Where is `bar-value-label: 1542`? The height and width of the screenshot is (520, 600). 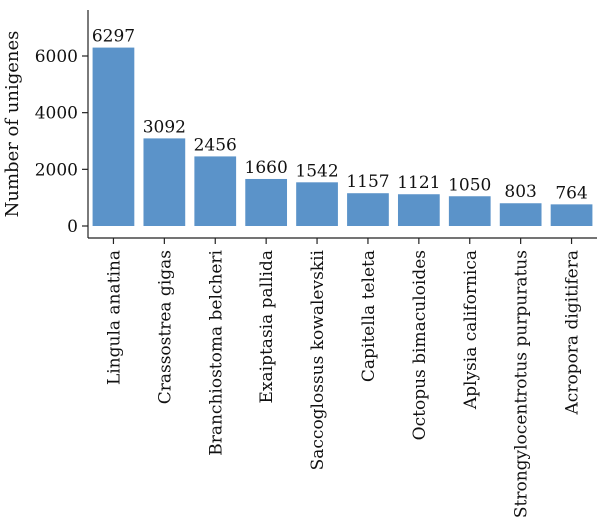 bar-value-label: 1542 is located at coordinates (316, 171).